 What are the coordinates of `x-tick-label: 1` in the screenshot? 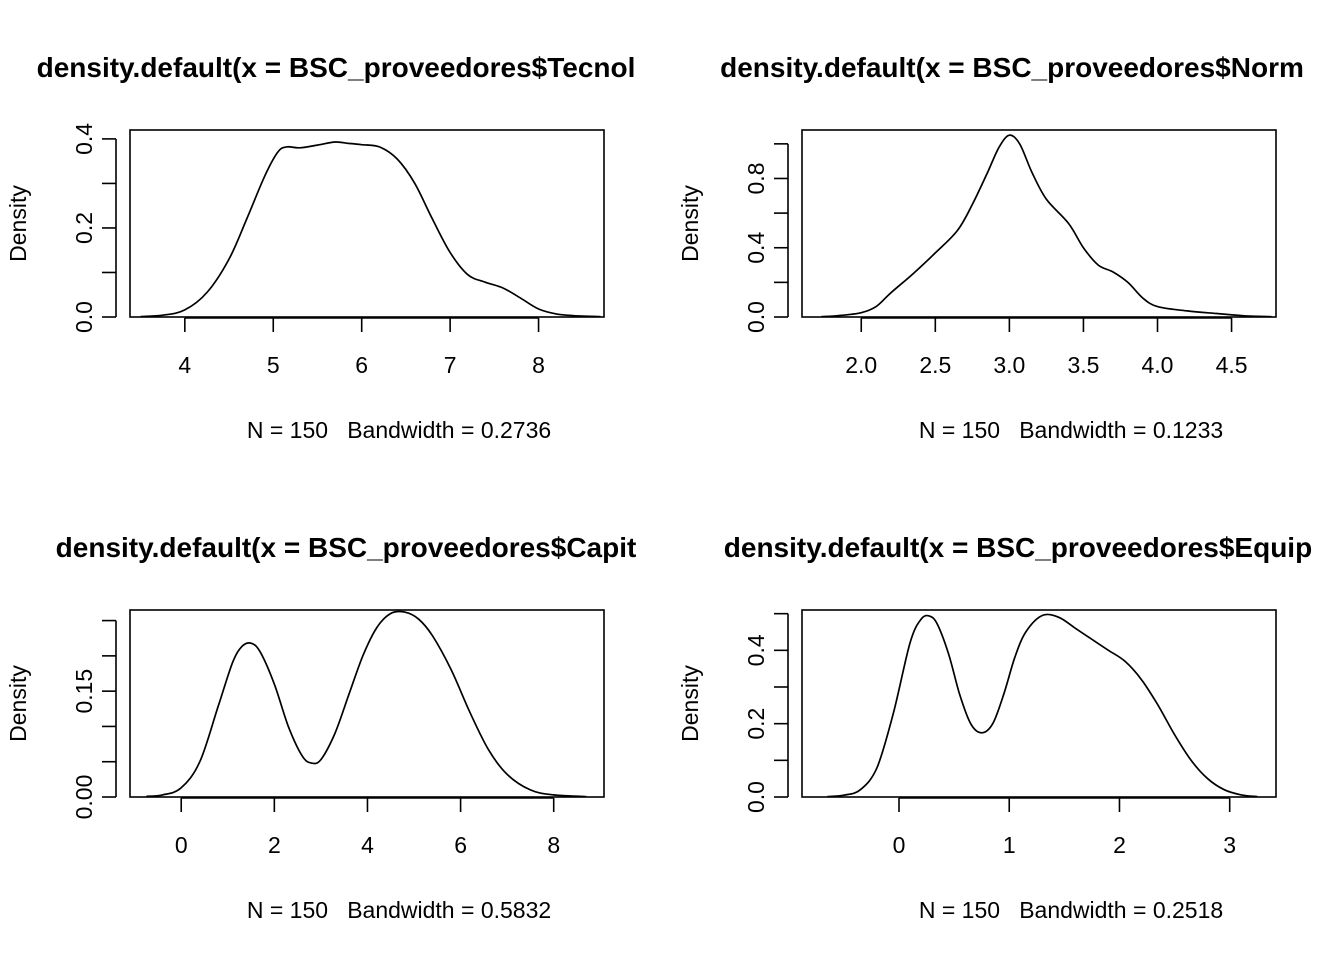 It's located at (1009, 845).